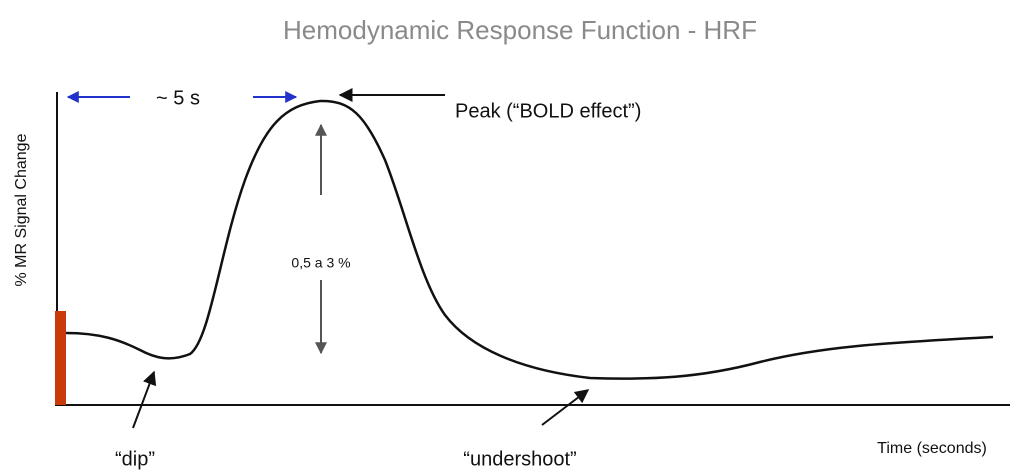  Describe the element at coordinates (548, 111) in the screenshot. I see `peak-label: Peak (“BOLD effect”)` at that location.